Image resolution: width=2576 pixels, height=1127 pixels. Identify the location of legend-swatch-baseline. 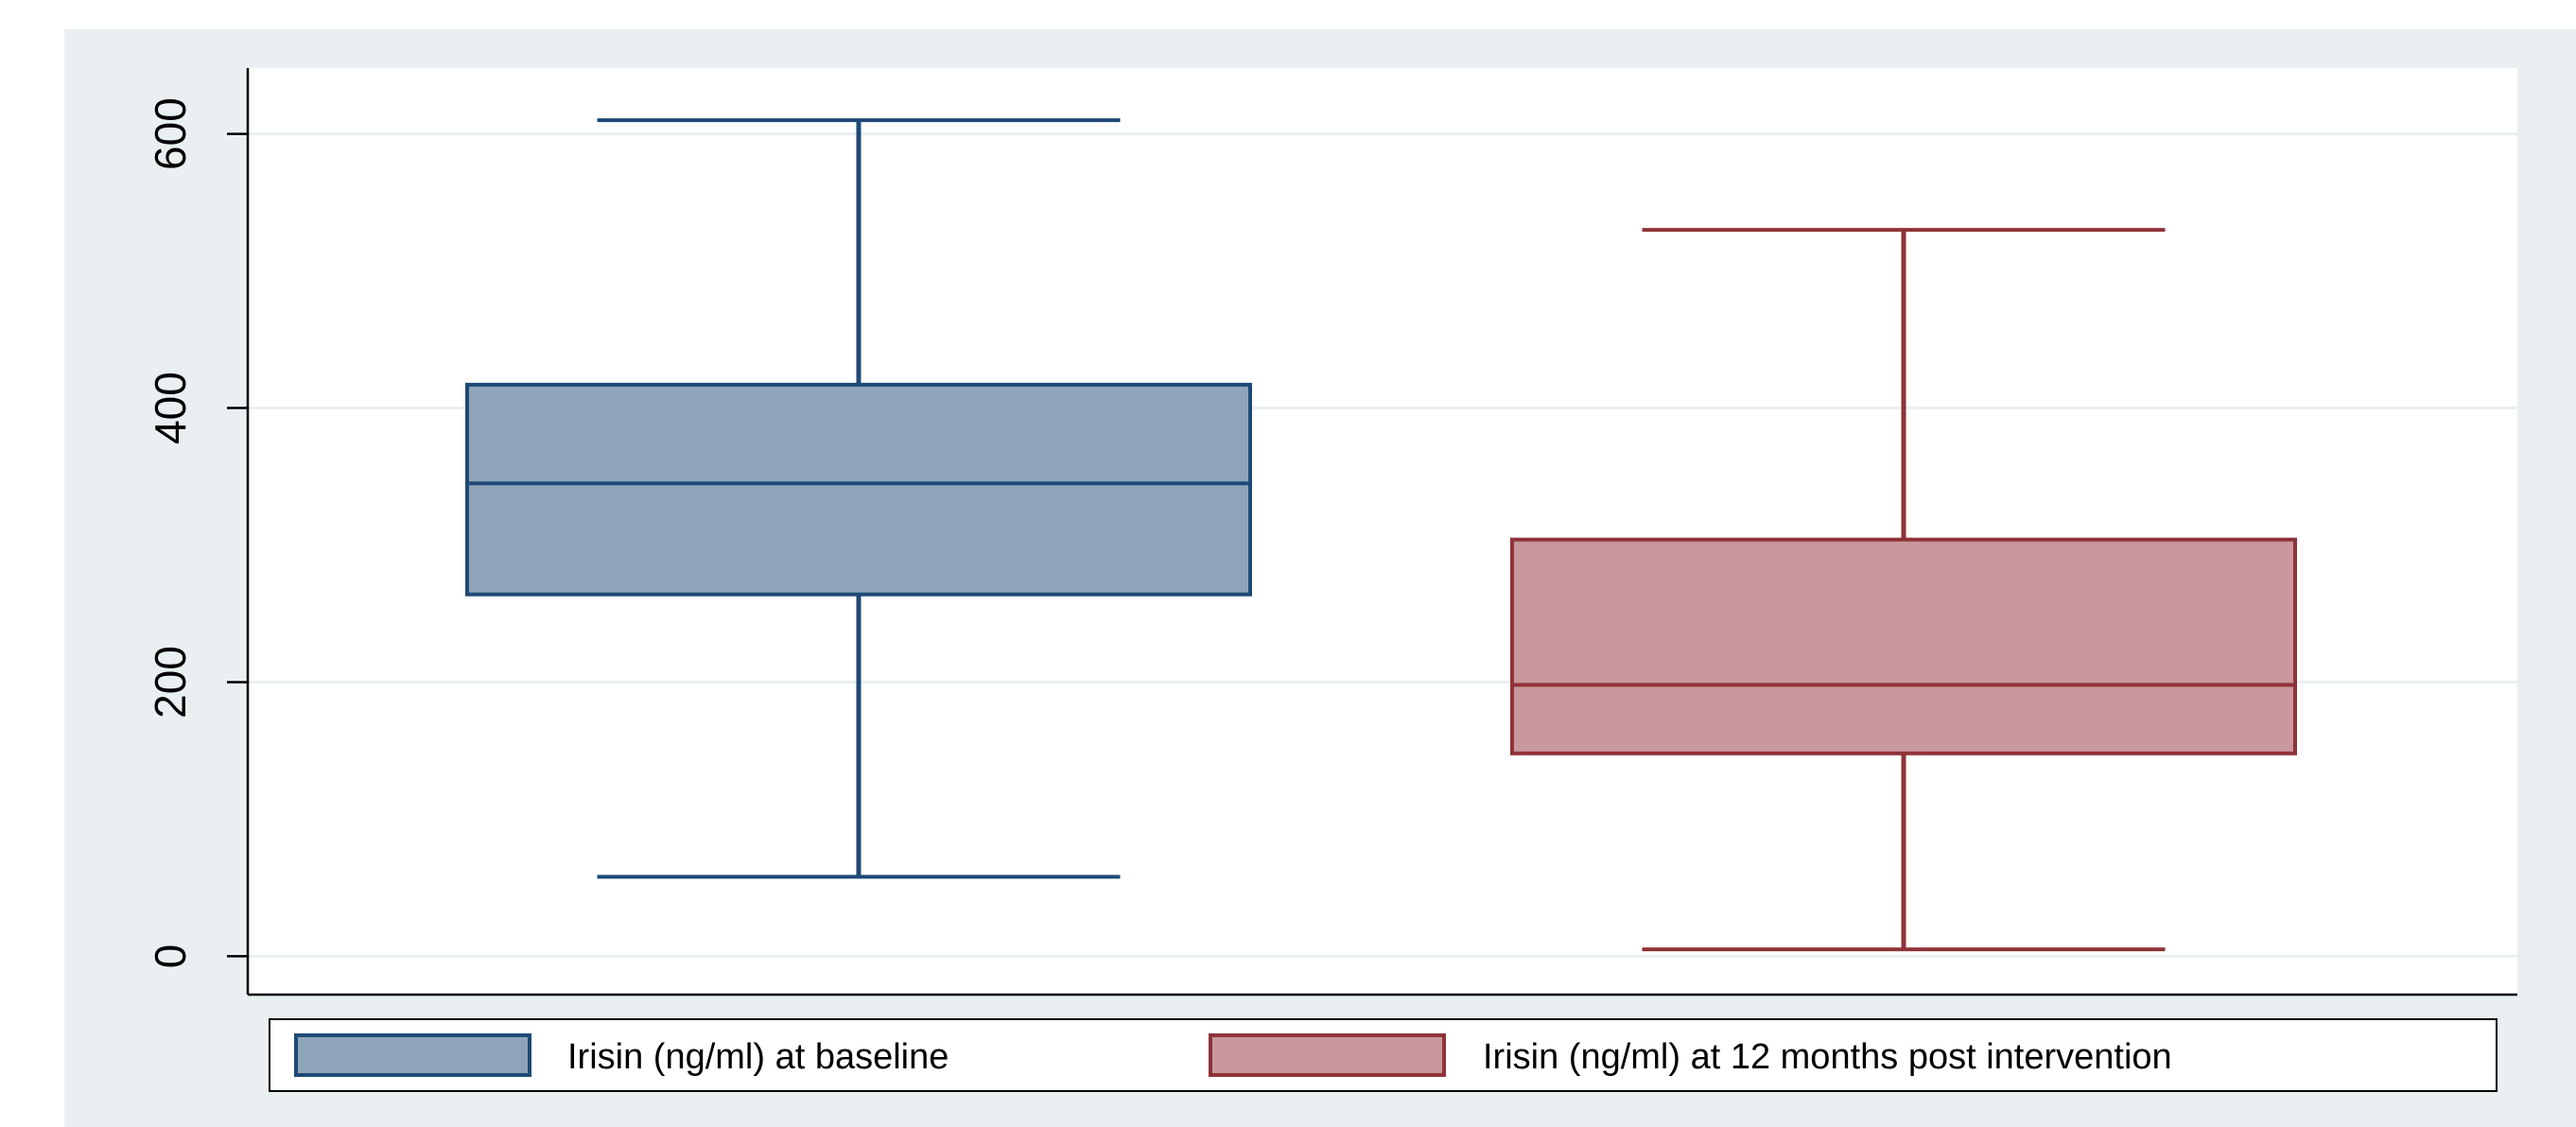
(412, 1055).